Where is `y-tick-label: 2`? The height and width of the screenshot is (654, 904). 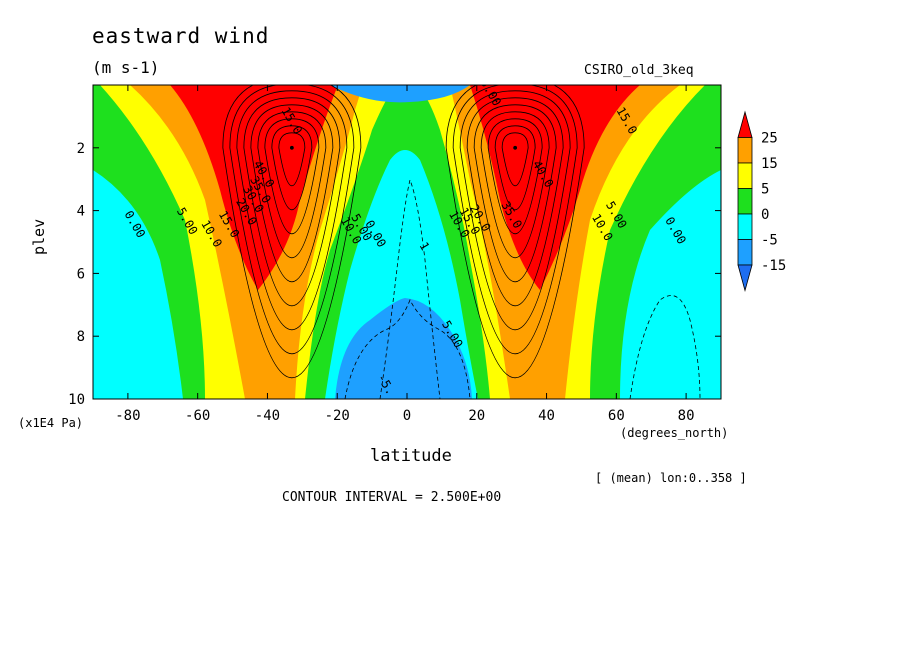
y-tick-label: 2 is located at coordinates (81, 149).